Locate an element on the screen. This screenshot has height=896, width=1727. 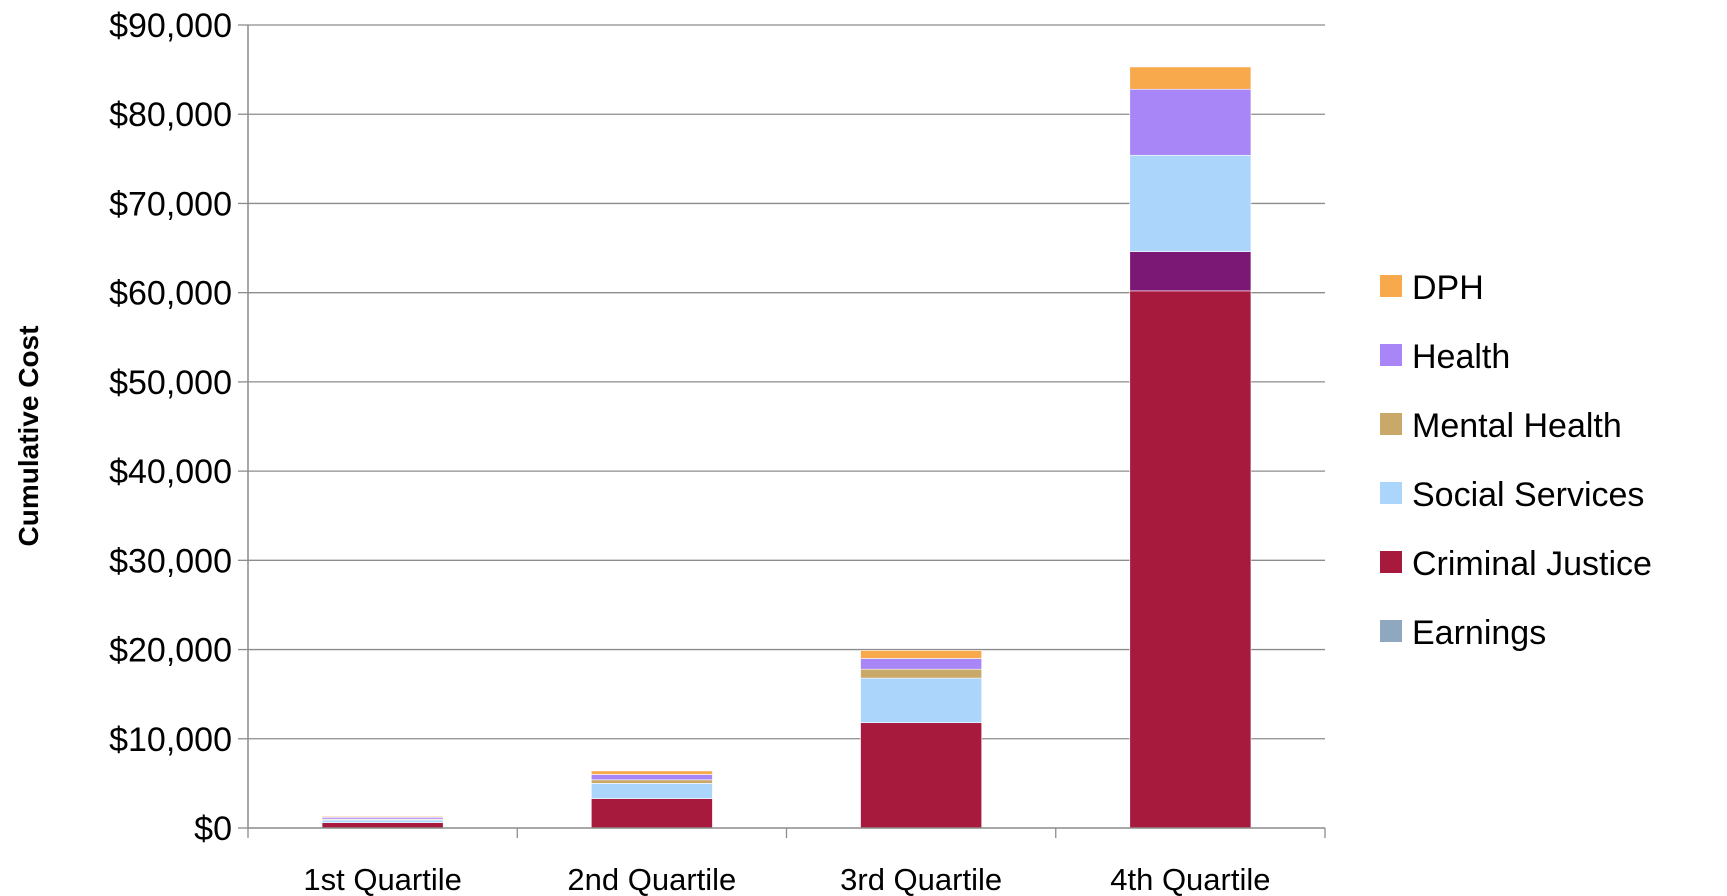
y-tick-label: $0 is located at coordinates (213, 829).